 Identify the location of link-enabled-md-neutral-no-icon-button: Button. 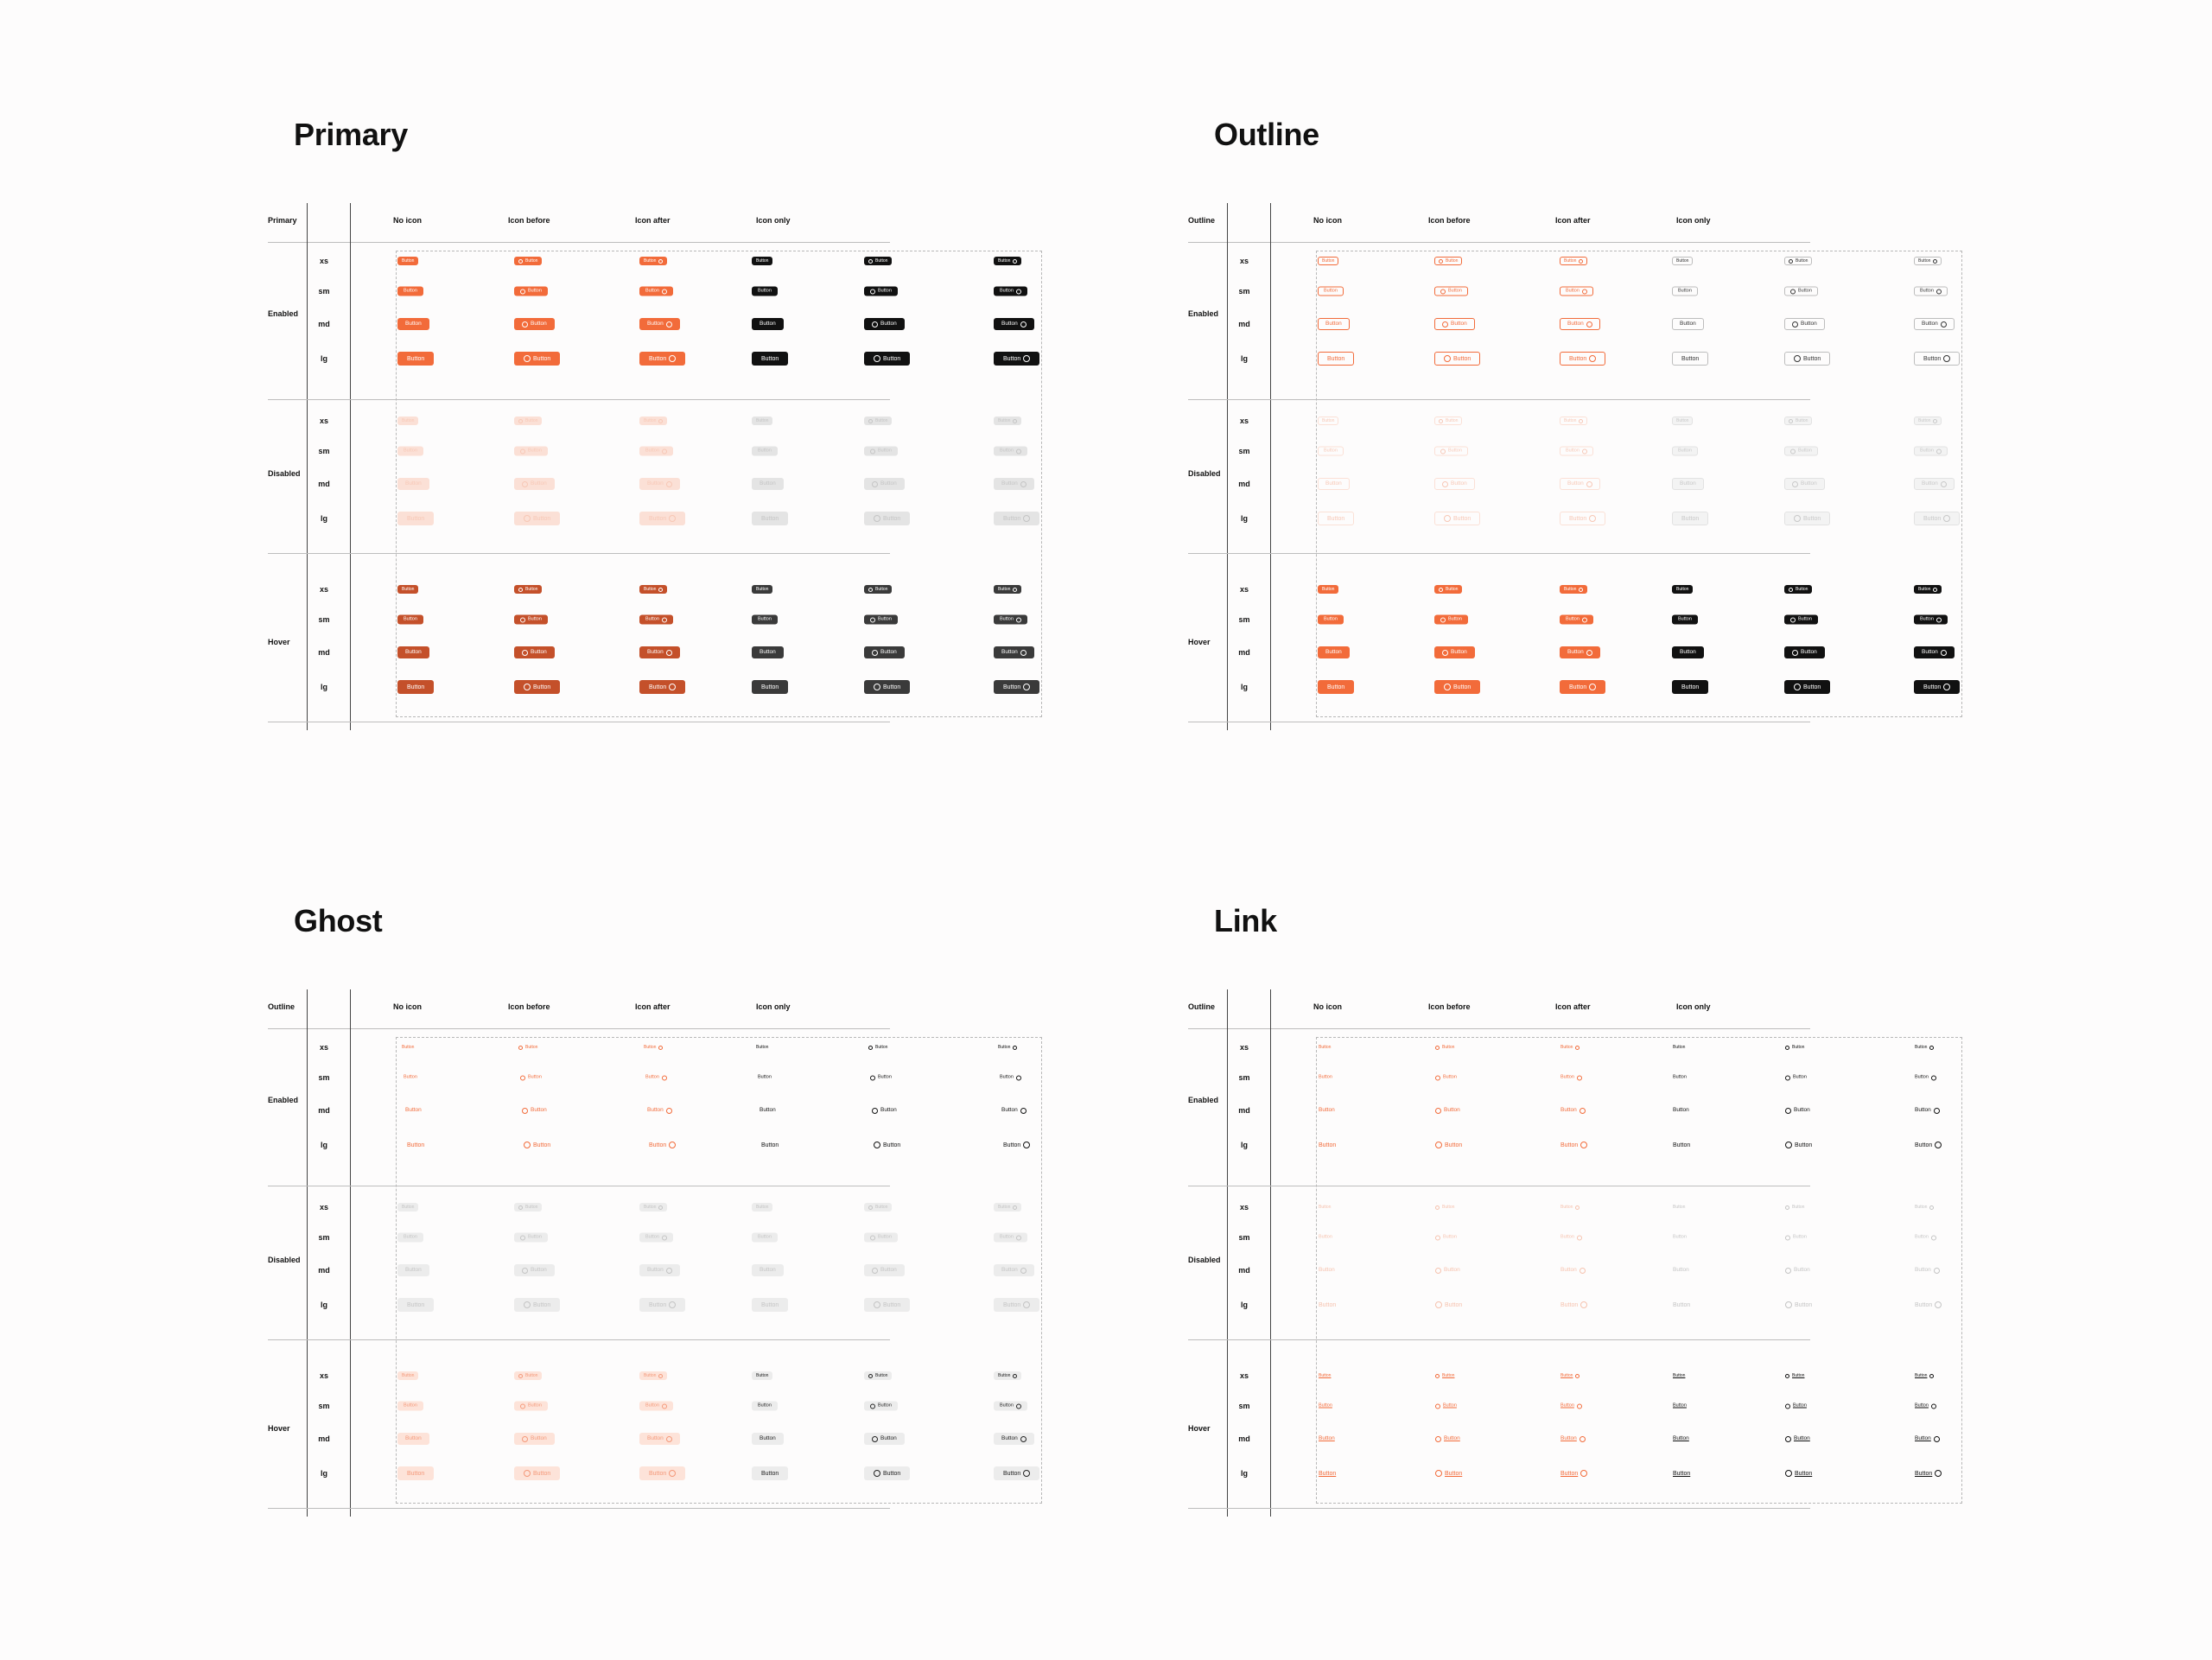
(1681, 1110).